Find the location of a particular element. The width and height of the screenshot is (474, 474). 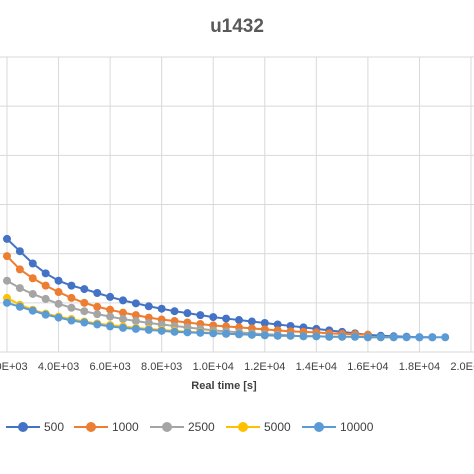

x-tick-label: 4.0E+03 is located at coordinates (58, 367).